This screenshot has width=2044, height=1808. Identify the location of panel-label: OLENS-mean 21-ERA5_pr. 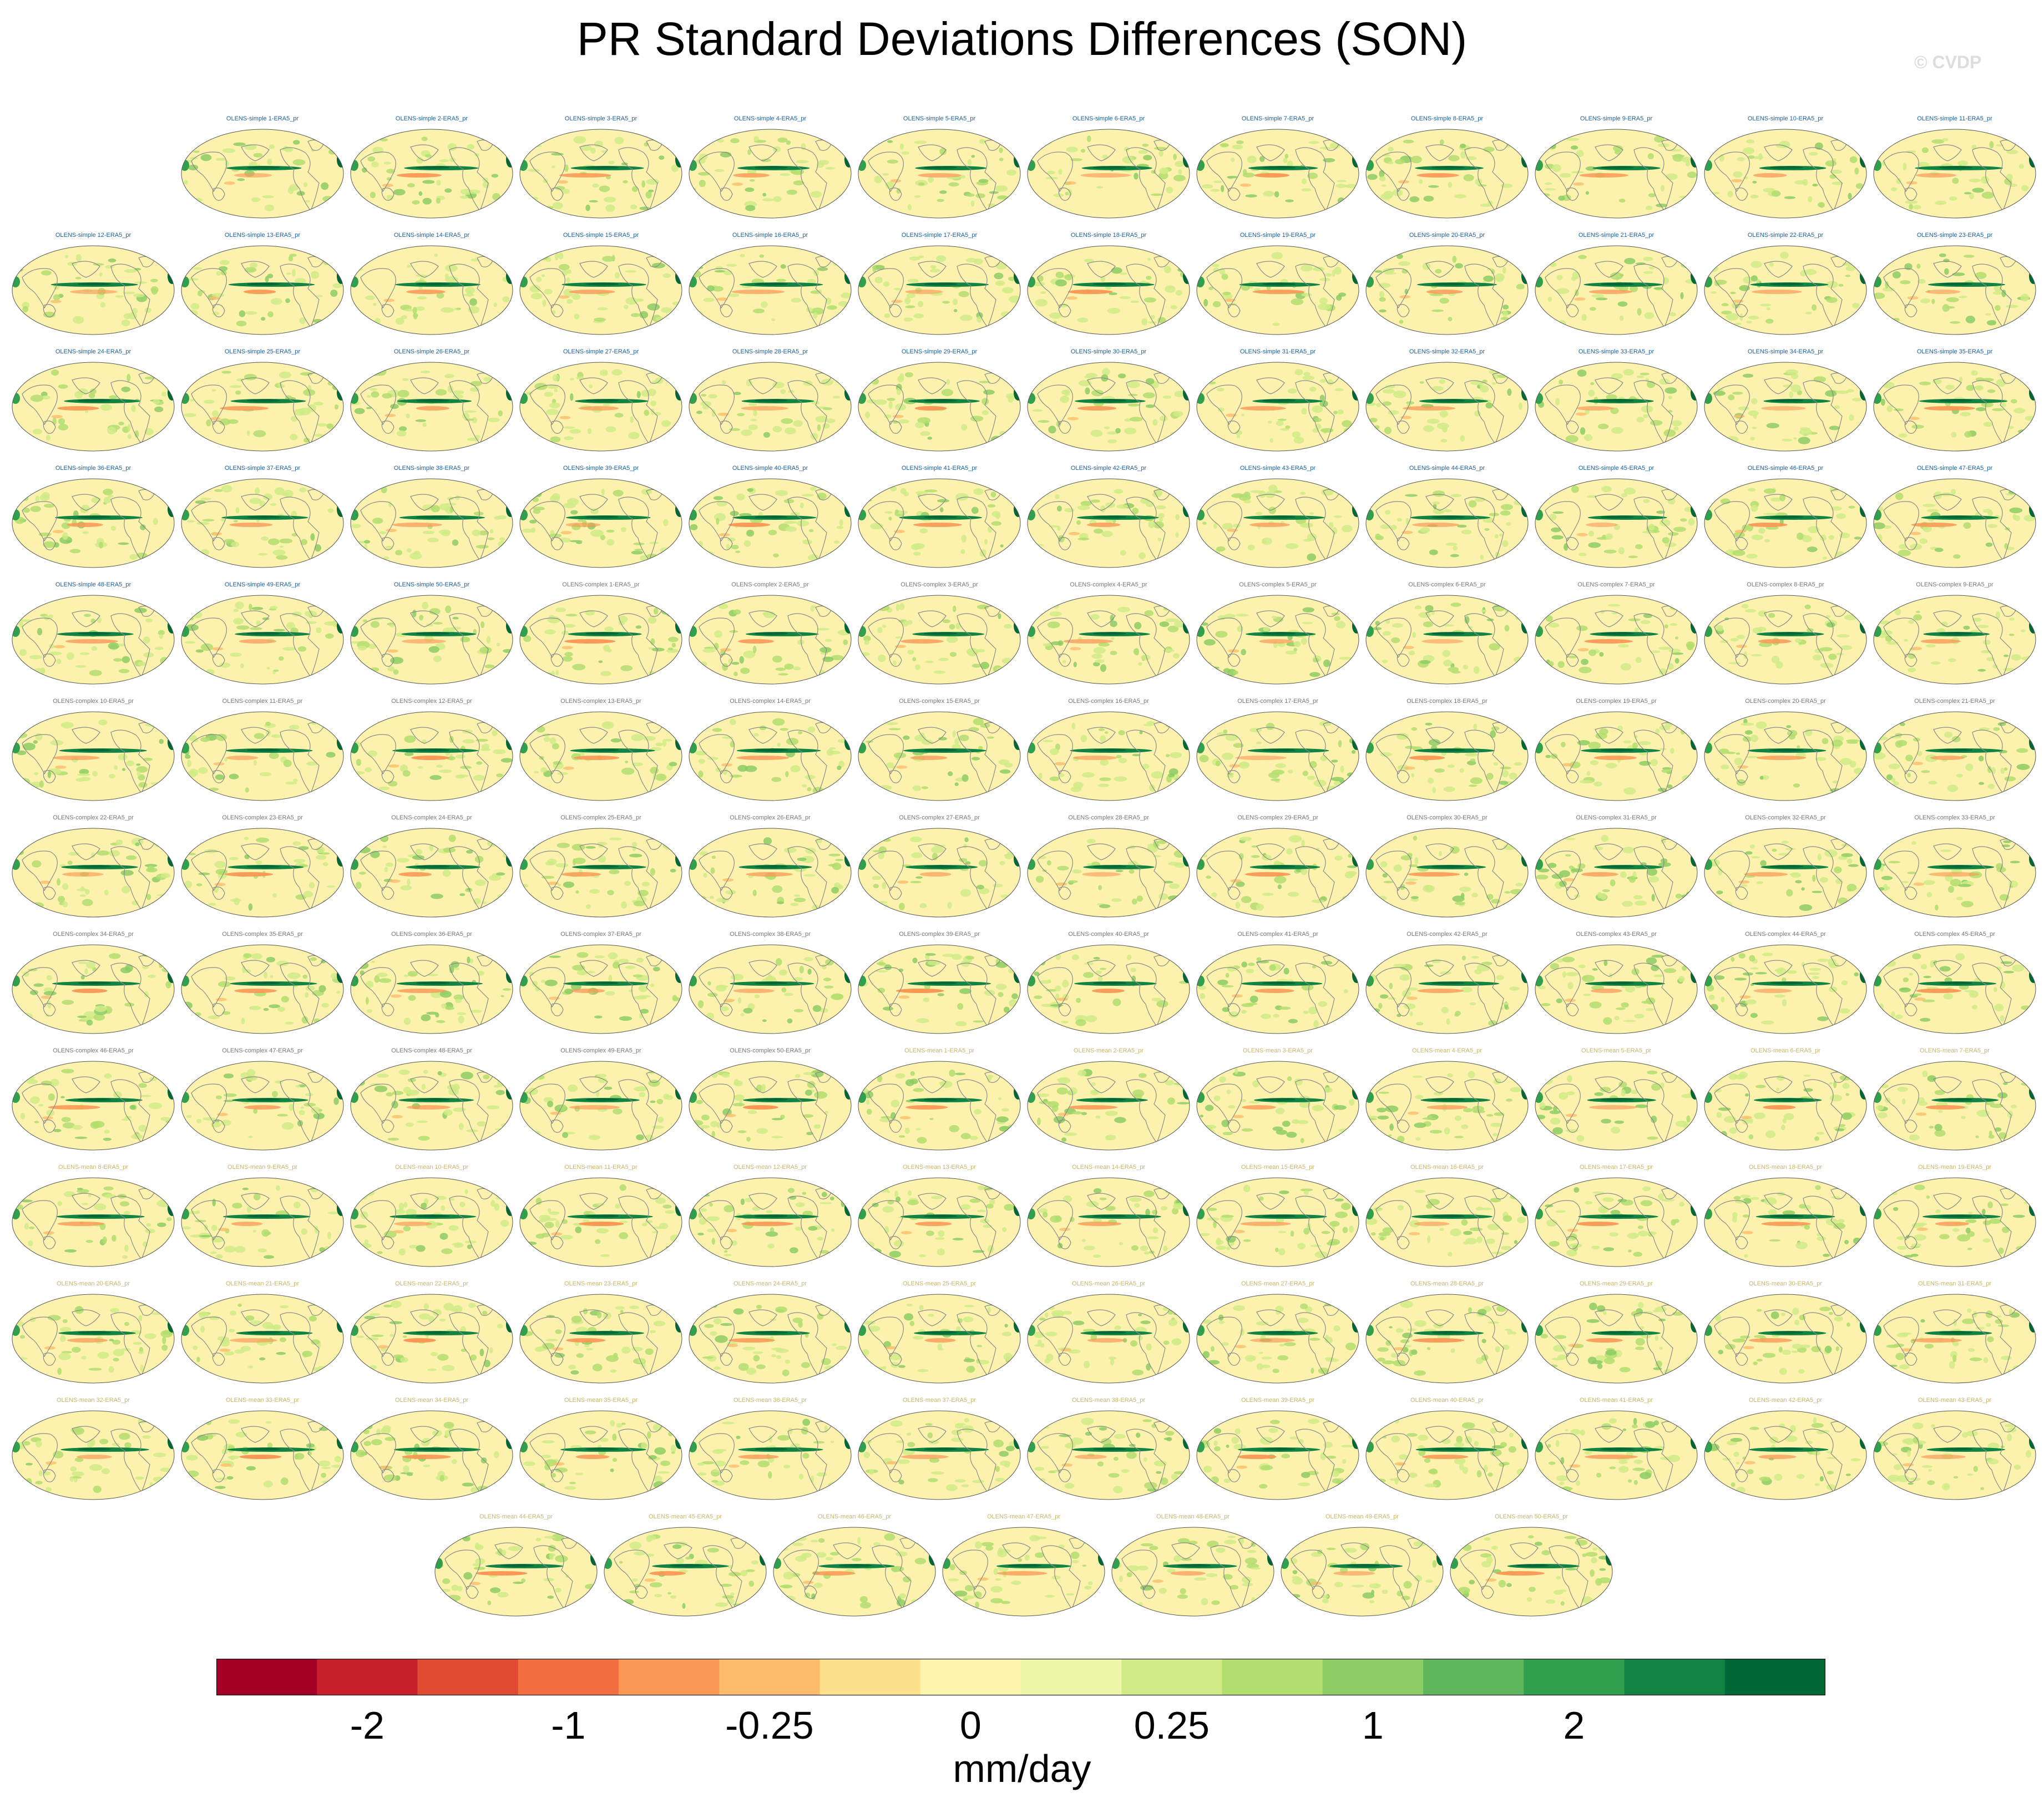
(262, 1283).